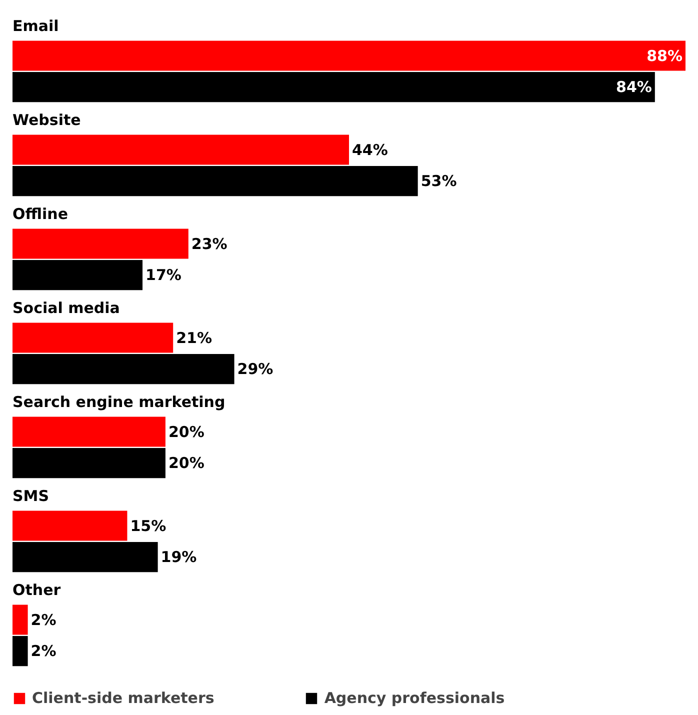 The image size is (698, 715). Describe the element at coordinates (664, 55) in the screenshot. I see `data-label: 88%` at that location.